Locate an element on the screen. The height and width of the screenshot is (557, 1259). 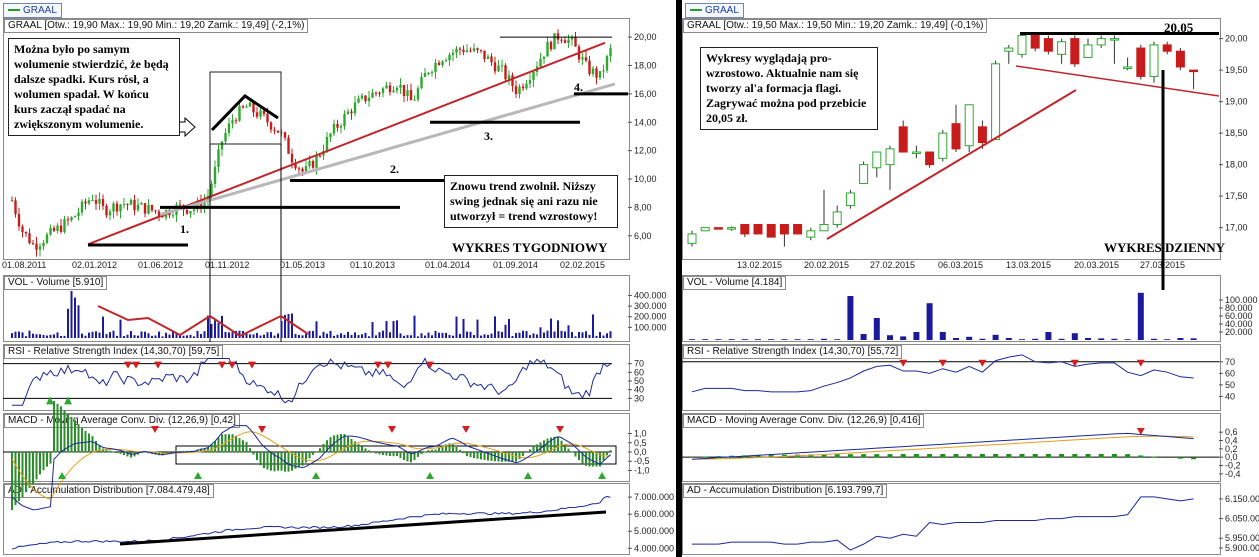
tab-graal-weekly: GRAAL is located at coordinates (32, 10).